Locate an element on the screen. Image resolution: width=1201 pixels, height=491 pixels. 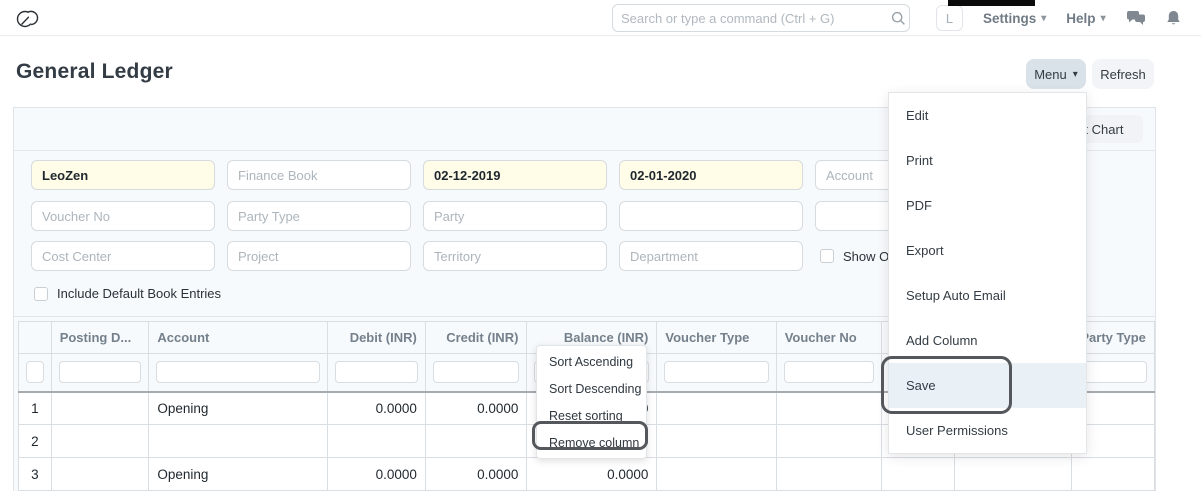
help-menu: Help ▾ is located at coordinates (1085, 18).